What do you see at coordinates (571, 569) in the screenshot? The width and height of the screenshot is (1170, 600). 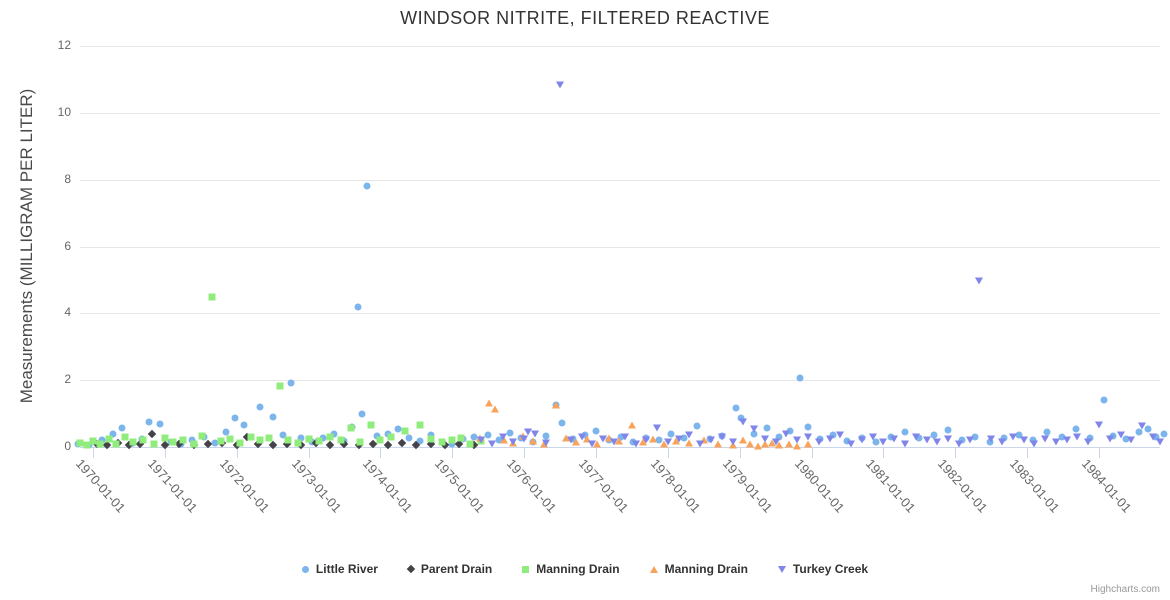 I see `legend-item-manning-drain-2: Manning Drain` at bounding box center [571, 569].